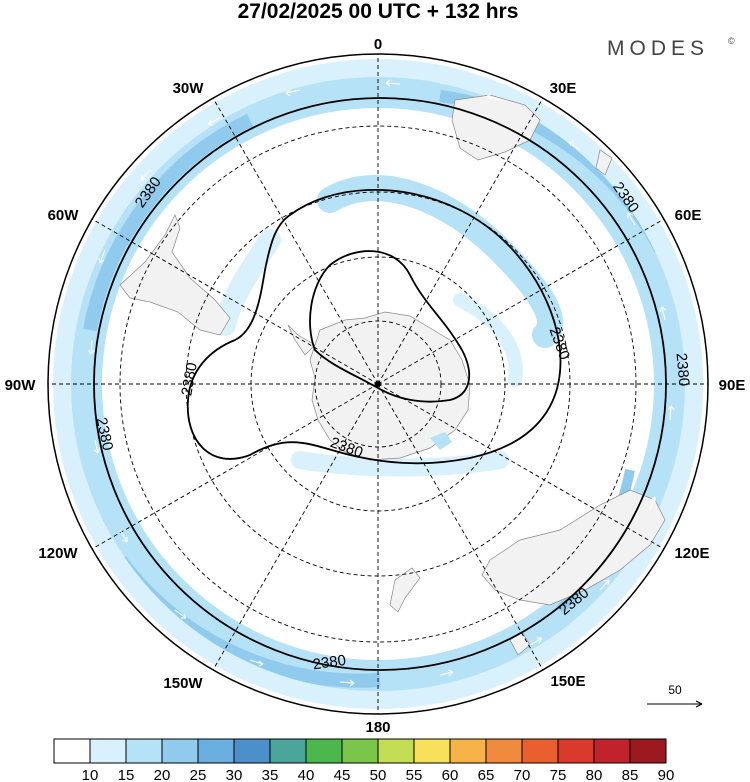 The height and width of the screenshot is (782, 750). Describe the element at coordinates (563, 88) in the screenshot. I see `lon-label-30e: 30E` at that location.